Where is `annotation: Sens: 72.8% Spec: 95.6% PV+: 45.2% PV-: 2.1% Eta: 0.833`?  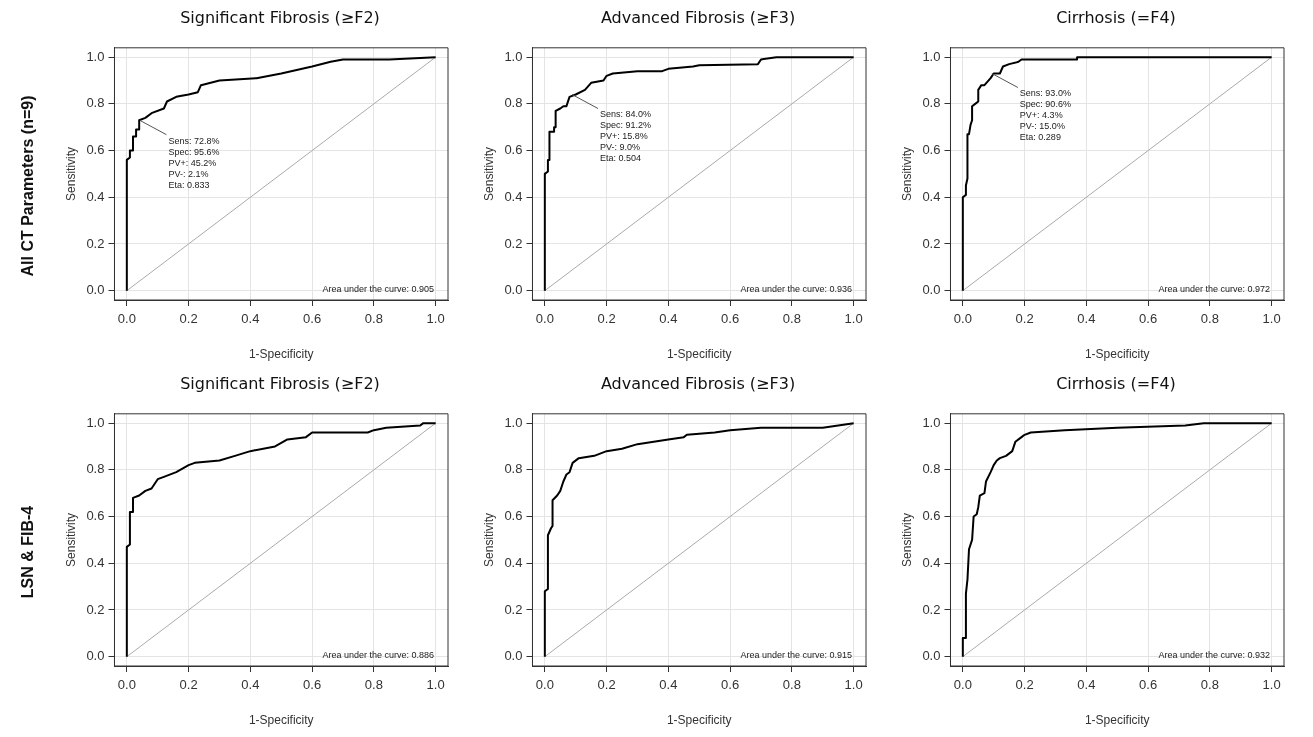
annotation: Sens: 72.8% Spec: 95.6% PV+: 45.2% PV-: 2.1% Eta: 0.833 is located at coordinates (194, 162).